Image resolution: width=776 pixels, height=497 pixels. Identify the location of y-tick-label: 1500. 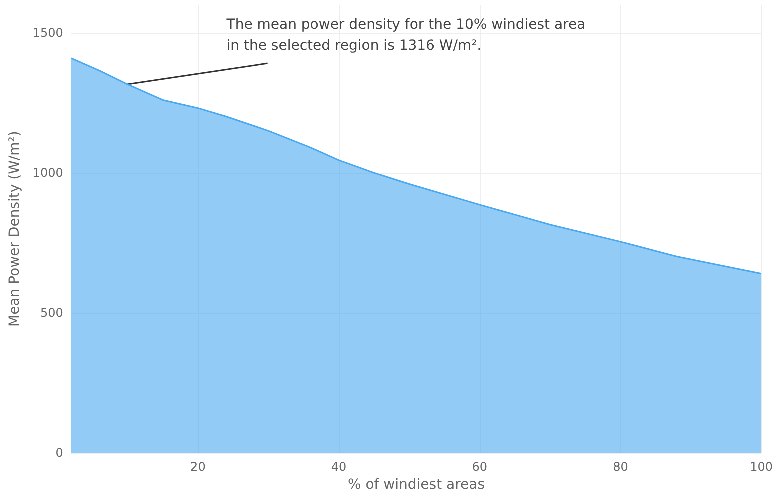
(48, 33).